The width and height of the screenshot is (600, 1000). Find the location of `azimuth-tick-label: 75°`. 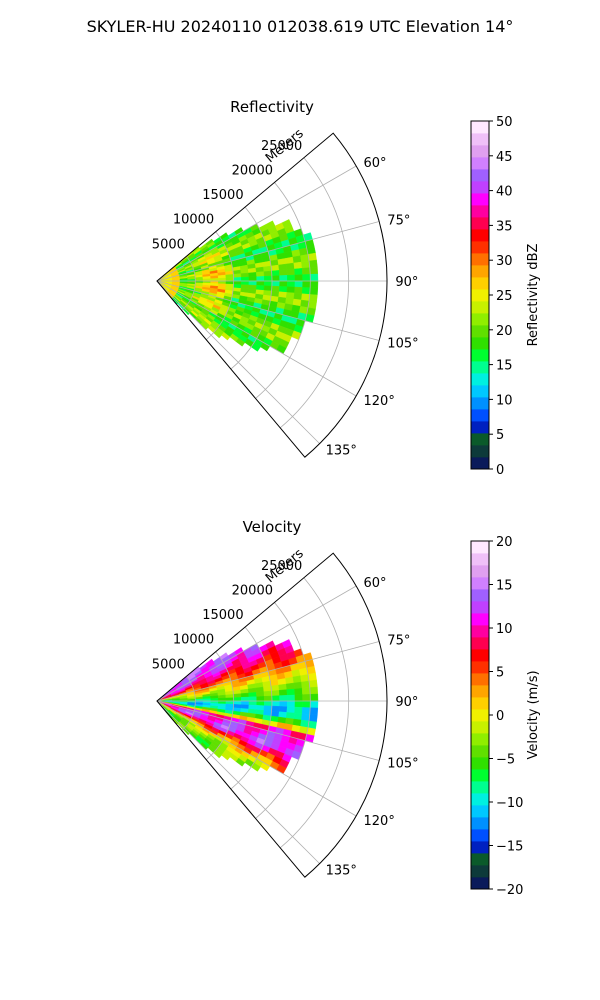

azimuth-tick-label: 75° is located at coordinates (398, 220).